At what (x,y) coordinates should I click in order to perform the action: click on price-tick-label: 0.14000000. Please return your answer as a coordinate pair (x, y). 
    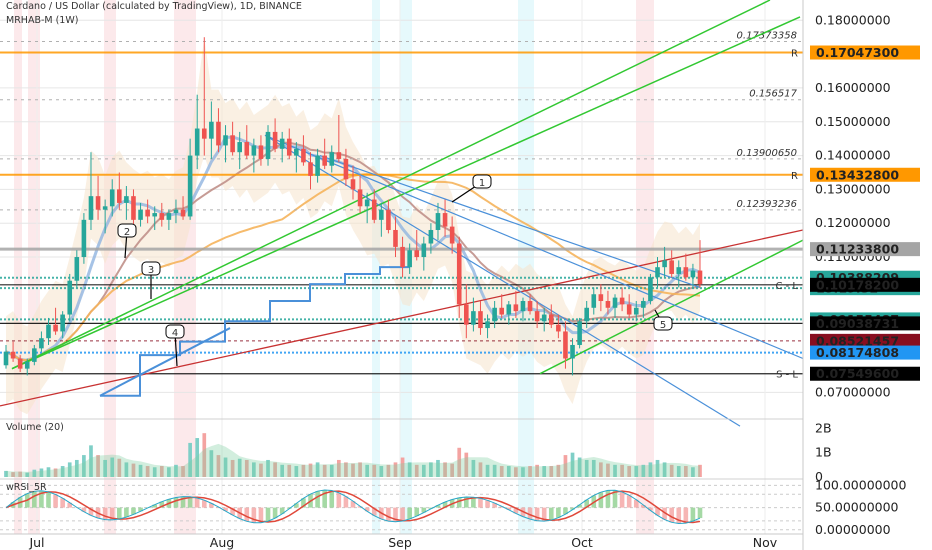
    Looking at the image, I should click on (853, 155).